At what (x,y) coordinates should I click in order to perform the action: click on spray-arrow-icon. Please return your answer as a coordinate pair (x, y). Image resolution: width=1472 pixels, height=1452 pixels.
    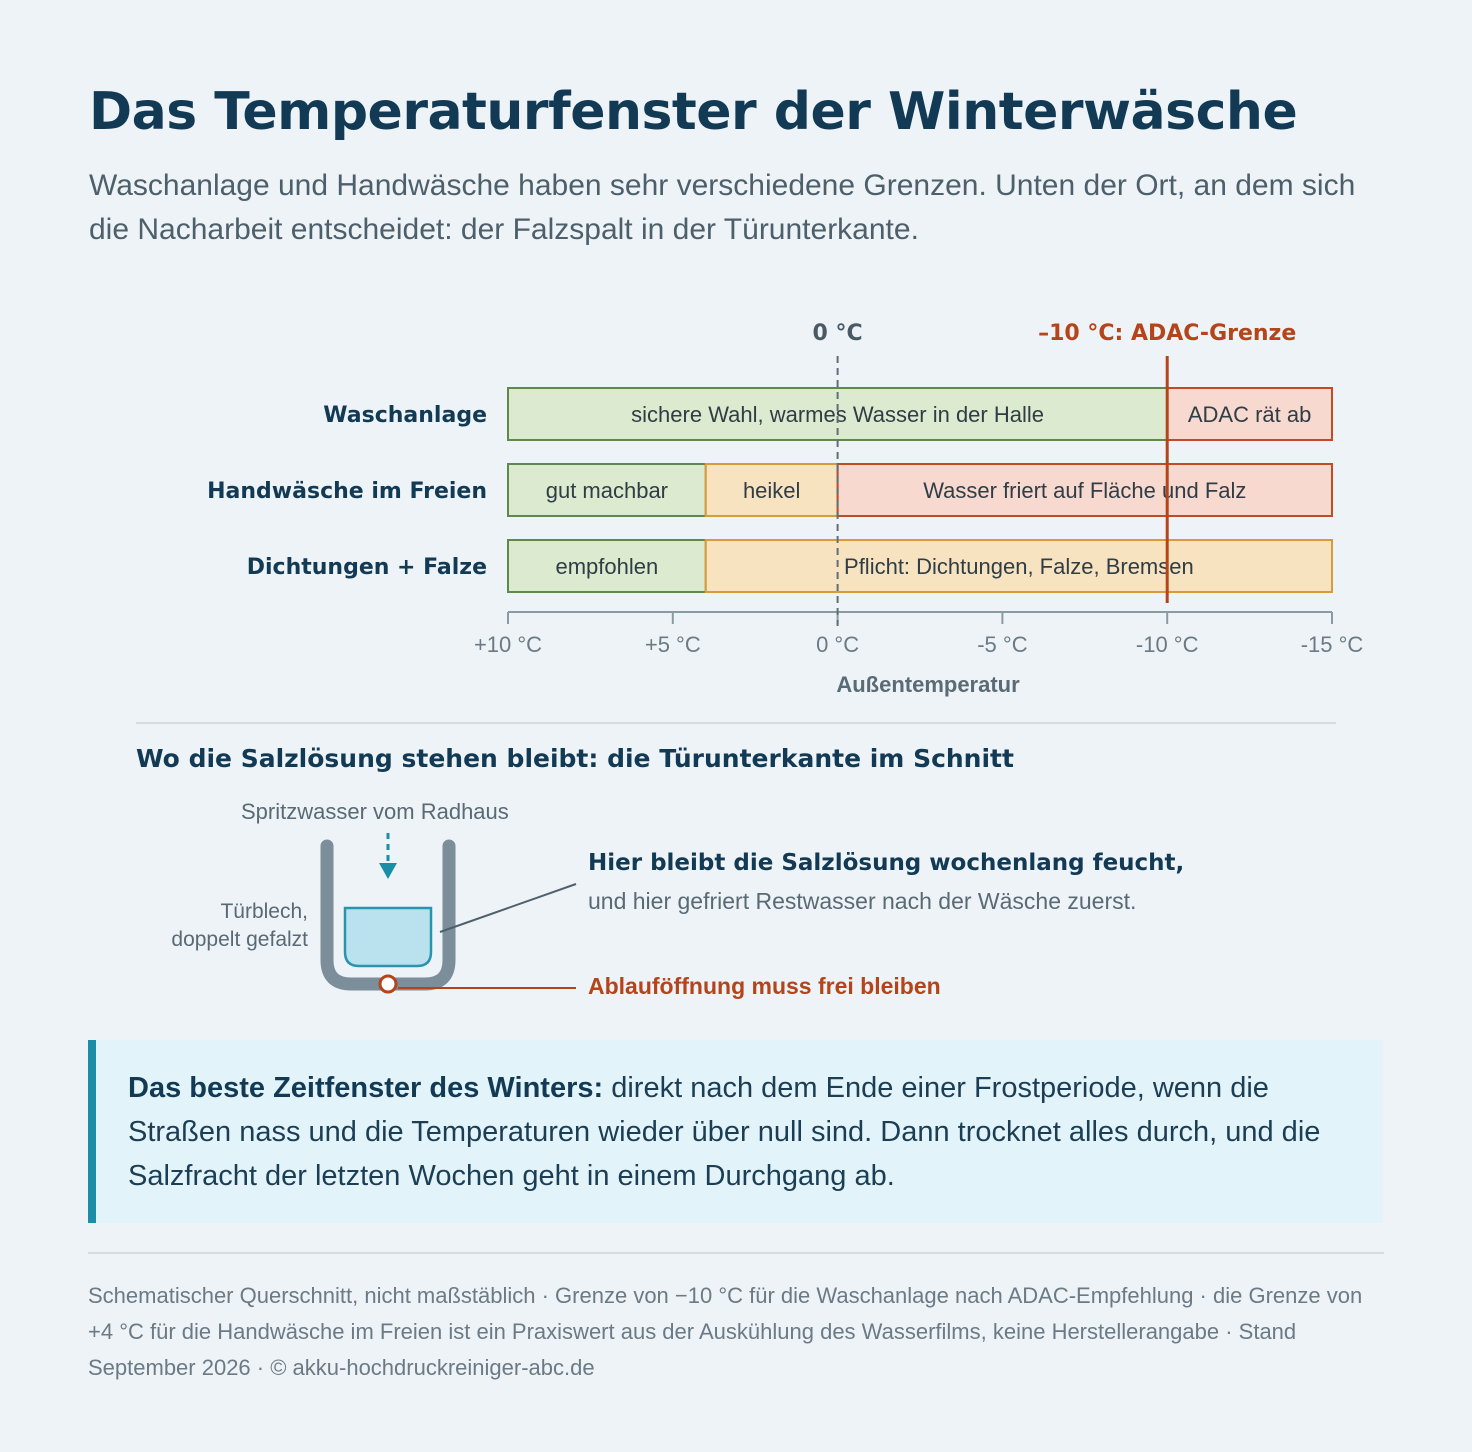
    Looking at the image, I should click on (388, 856).